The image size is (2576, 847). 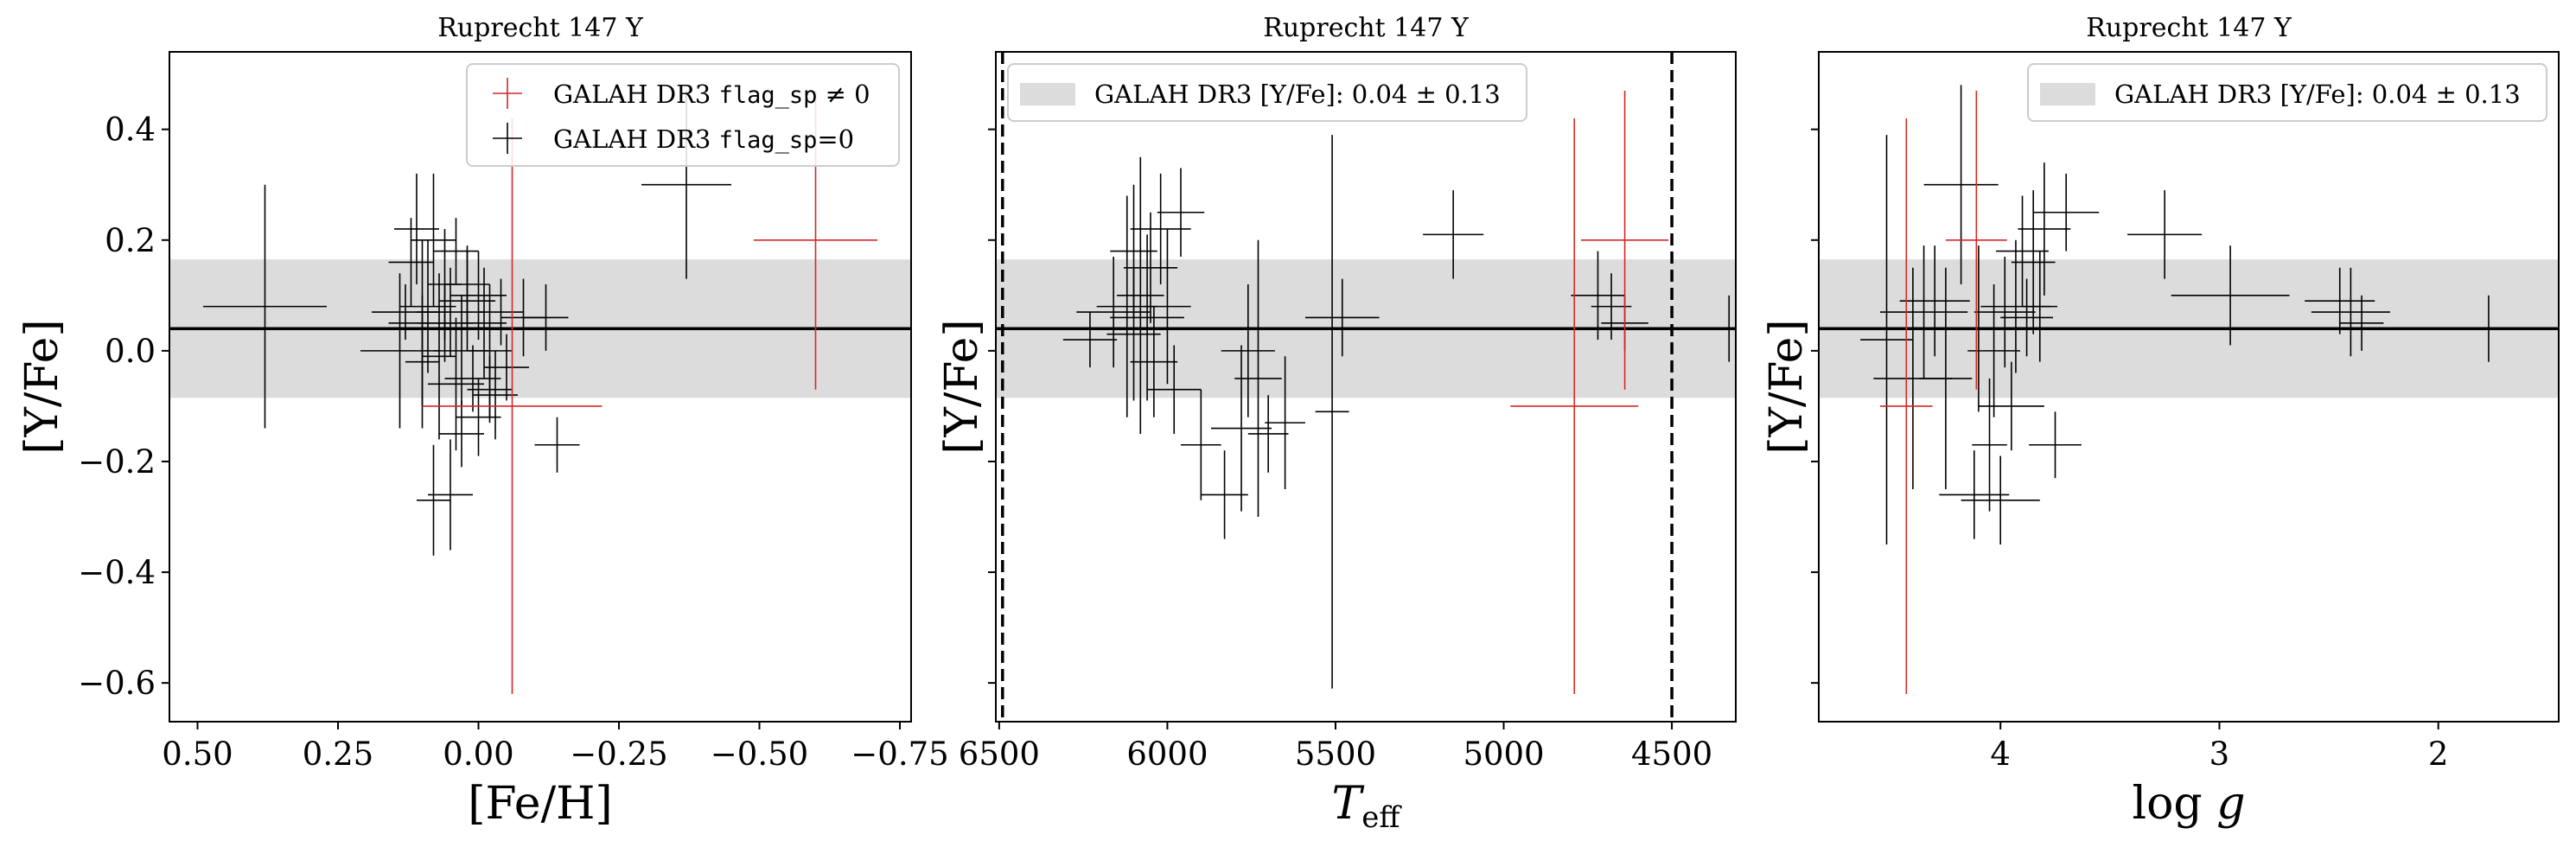 I want to click on y-tick-label: −0.2, so click(x=117, y=462).